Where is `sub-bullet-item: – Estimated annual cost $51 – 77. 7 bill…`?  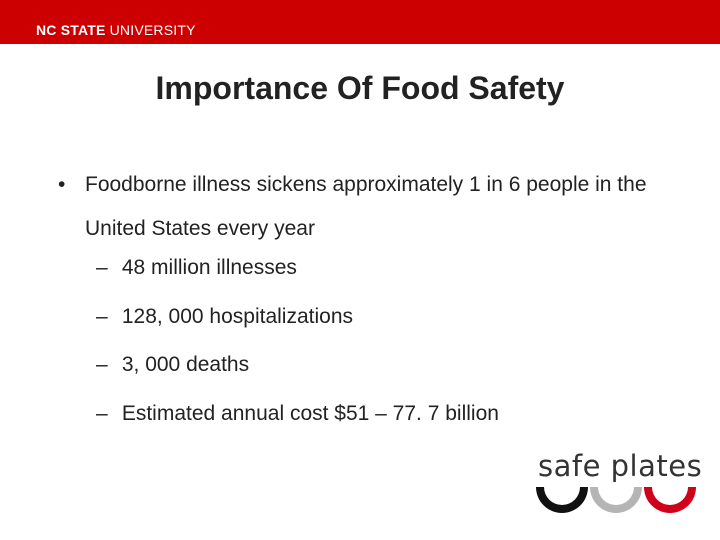 sub-bullet-item: – Estimated annual cost $51 – 77. 7 bill… is located at coordinates (297, 422).